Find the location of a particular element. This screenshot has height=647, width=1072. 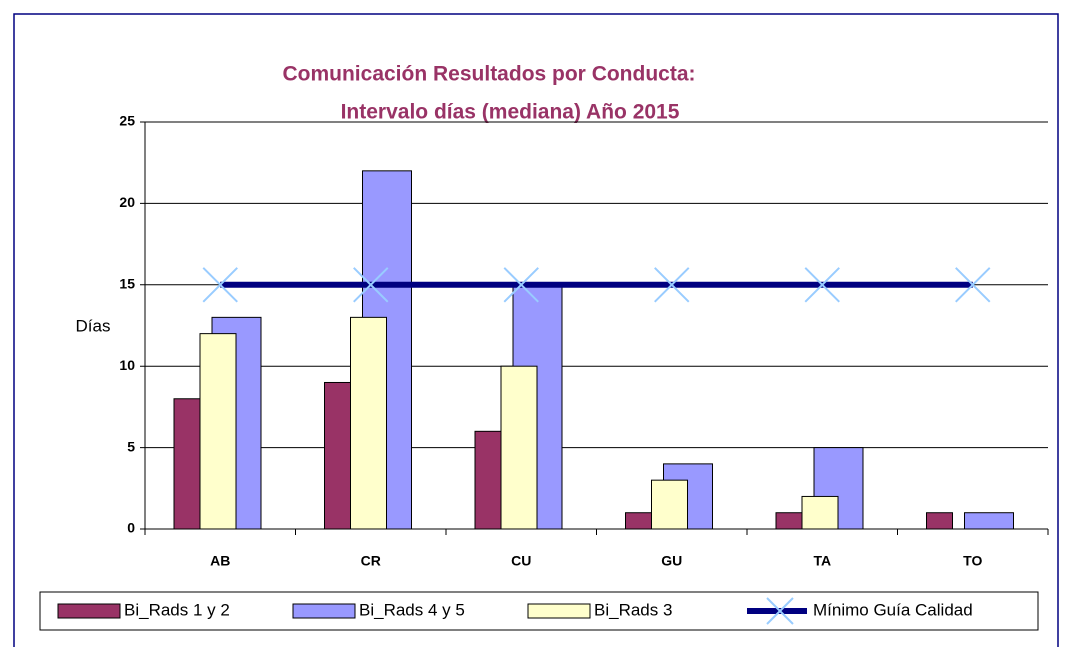

y-tick-label: 20 is located at coordinates (127, 202).